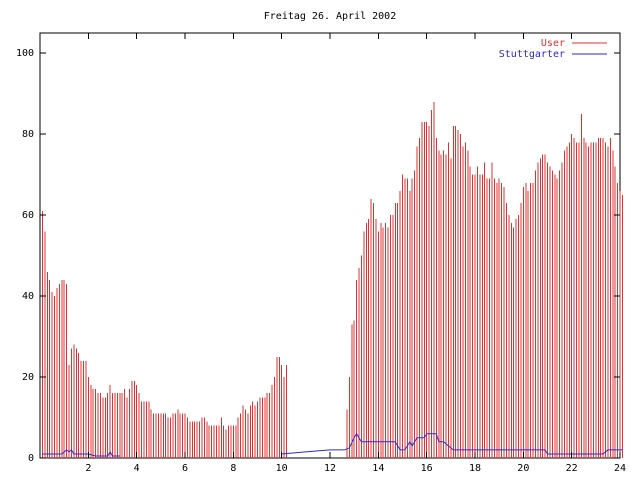 Image resolution: width=640 pixels, height=480 pixels. What do you see at coordinates (330, 16) in the screenshot?
I see `chart-title: Freitag 26. April 2002` at bounding box center [330, 16].